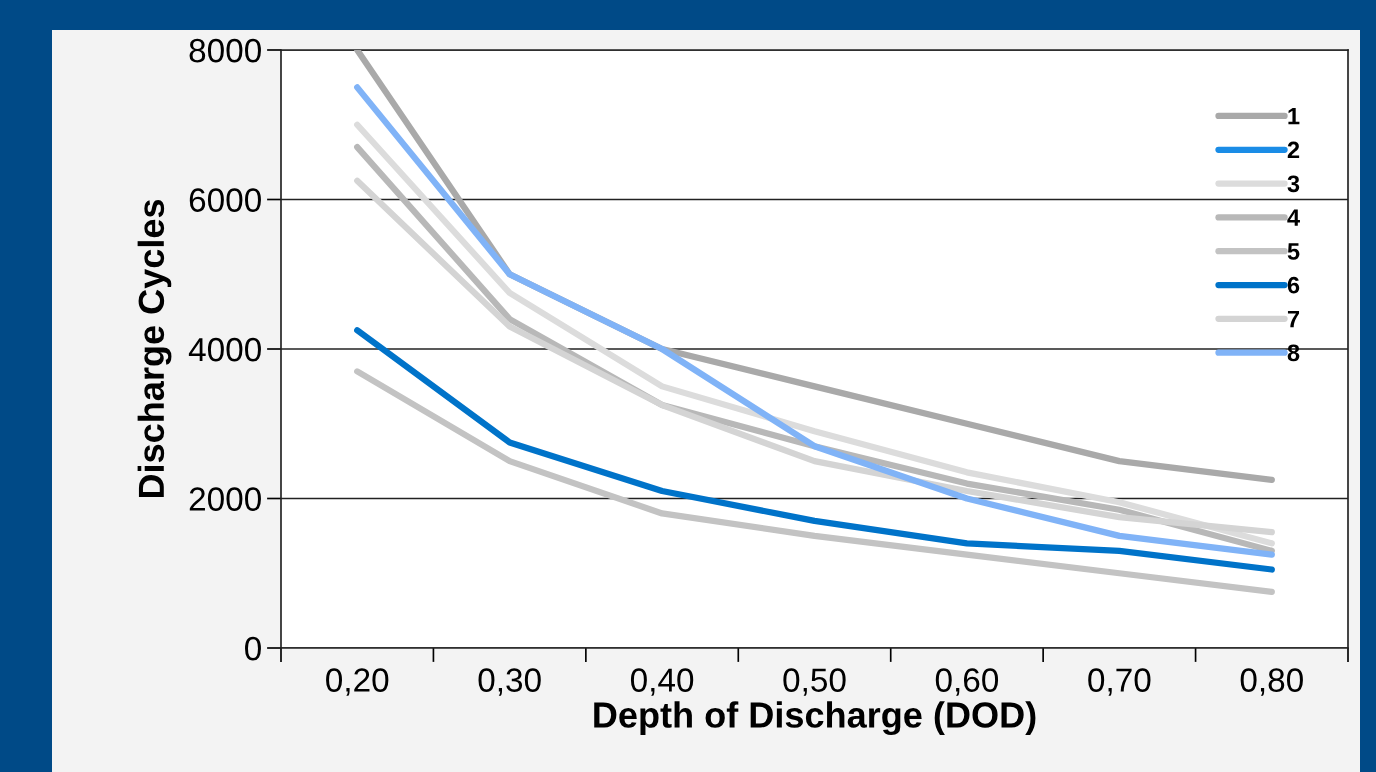  I want to click on y-tick-label: 4000, so click(224, 349).